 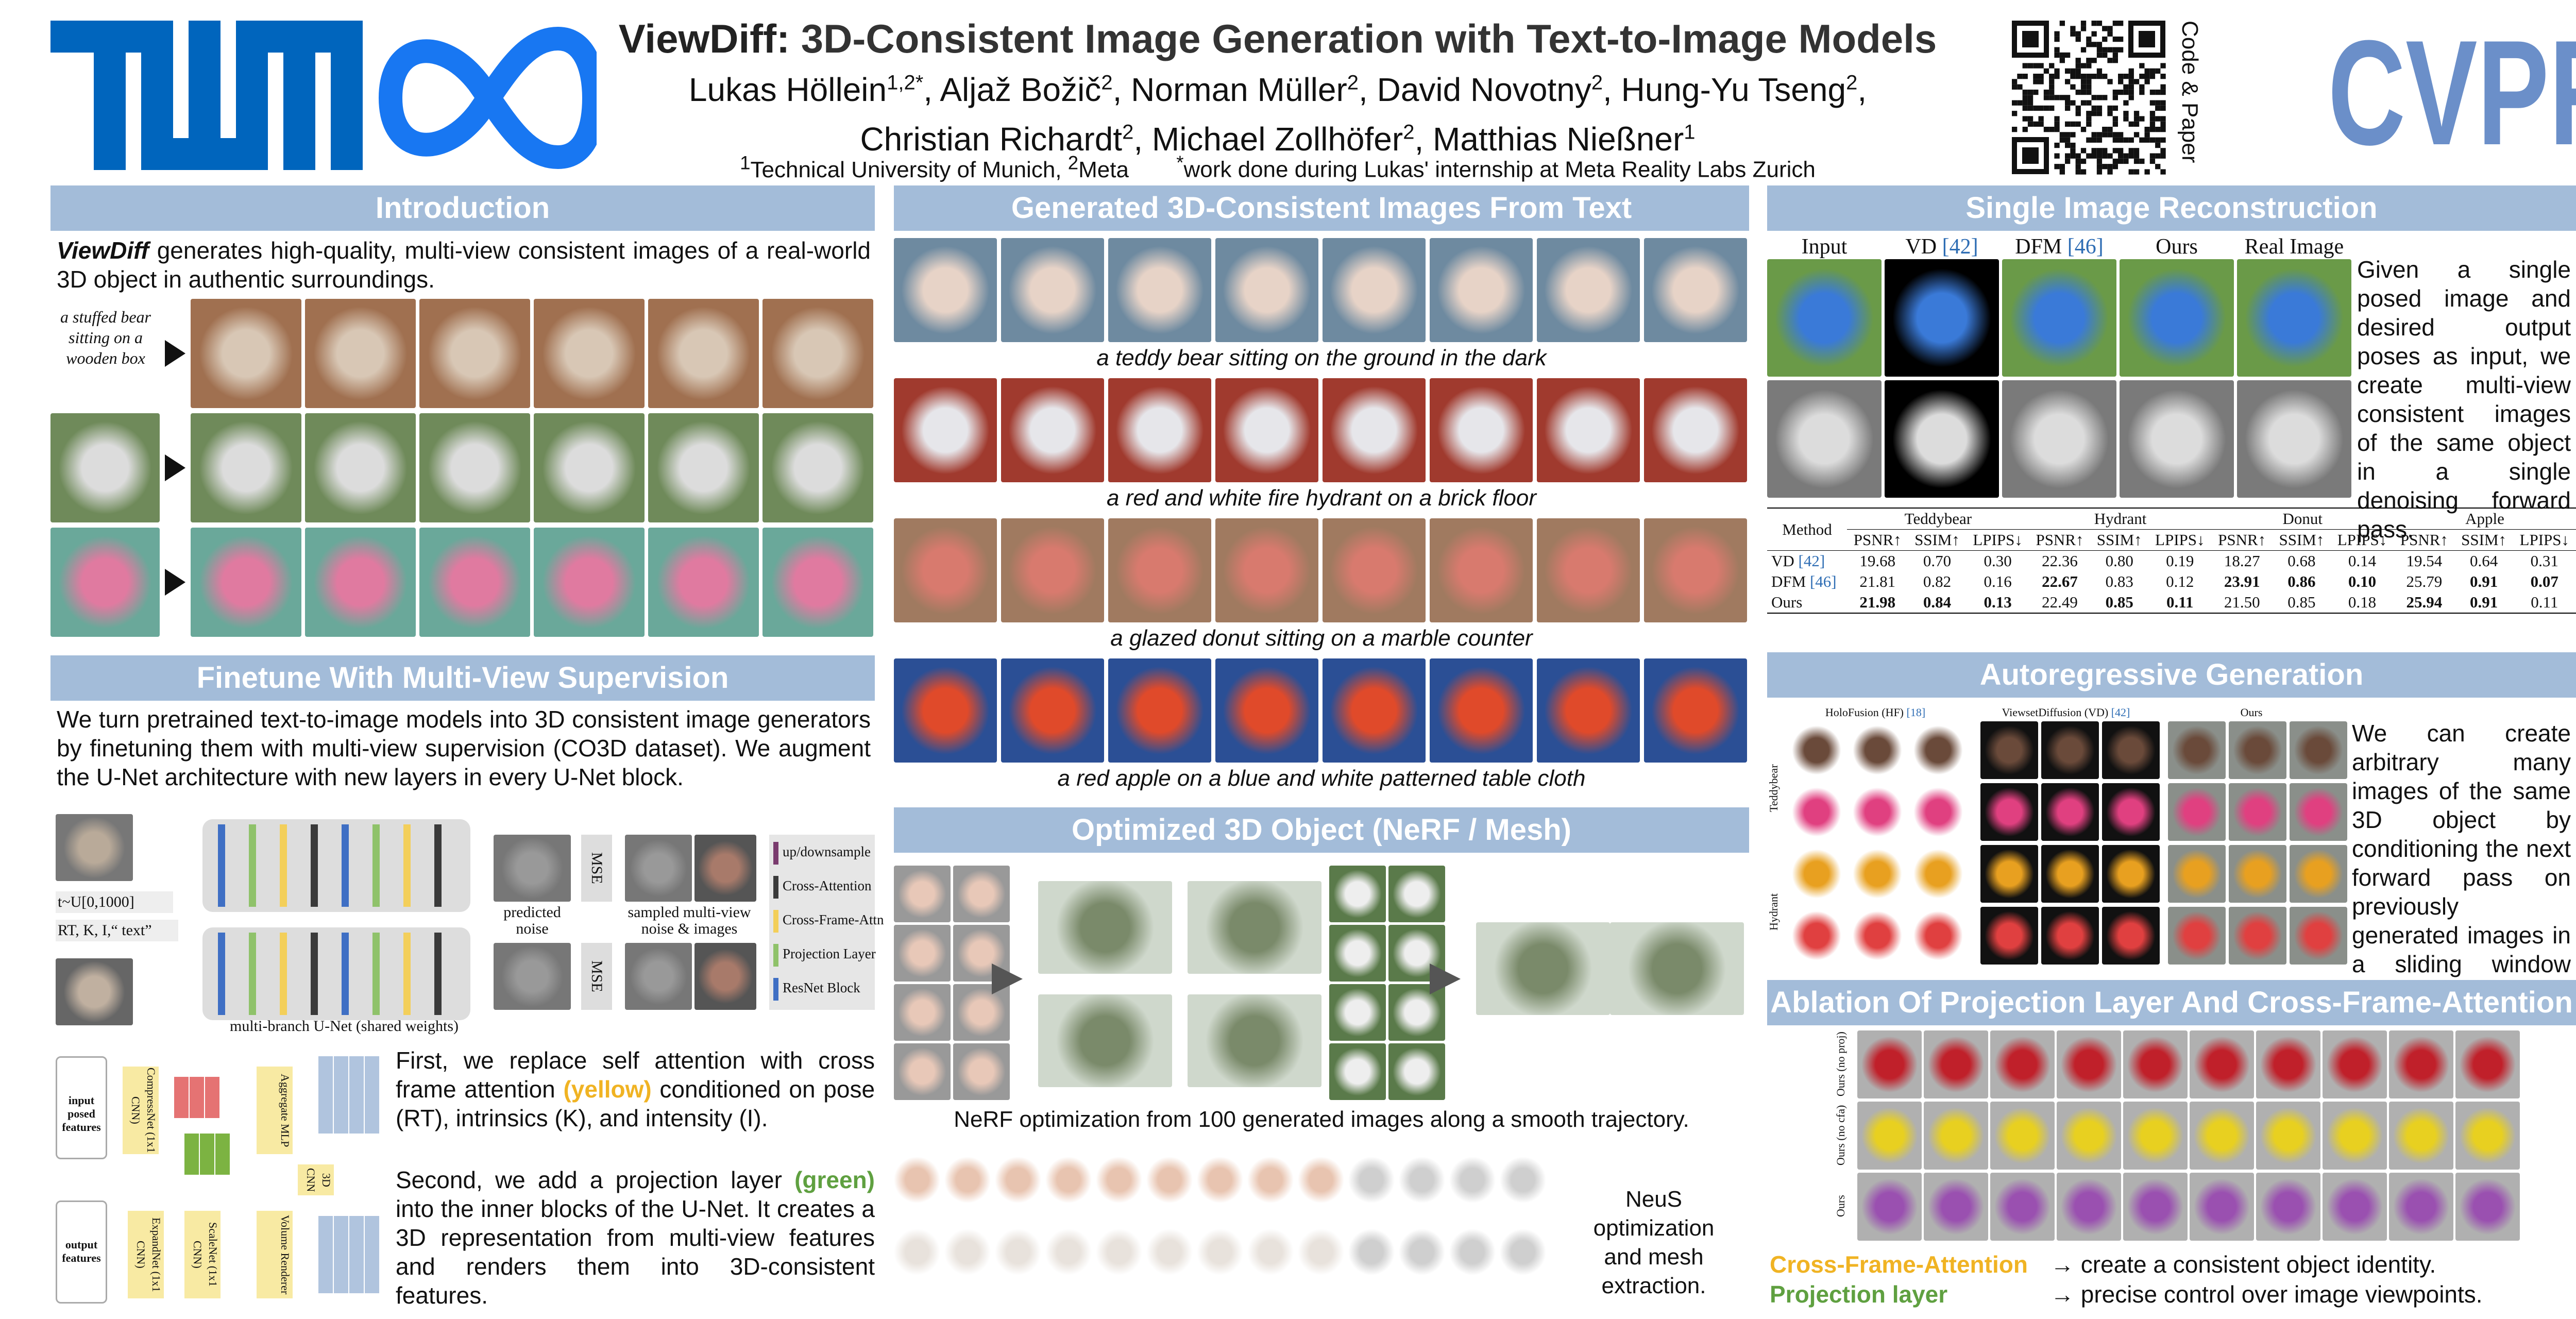 I want to click on method-name: DFM, so click(x=1788, y=581).